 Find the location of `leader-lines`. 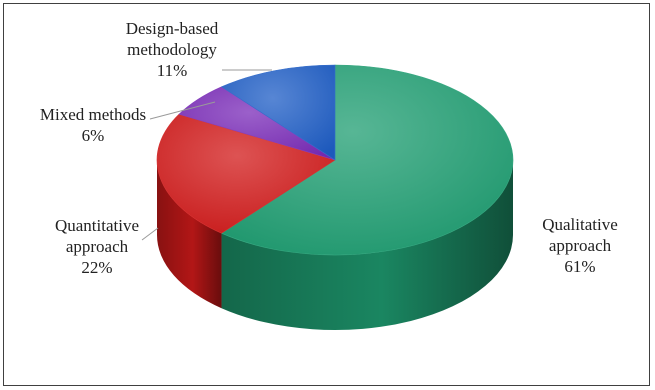

leader-lines is located at coordinates (206, 155).